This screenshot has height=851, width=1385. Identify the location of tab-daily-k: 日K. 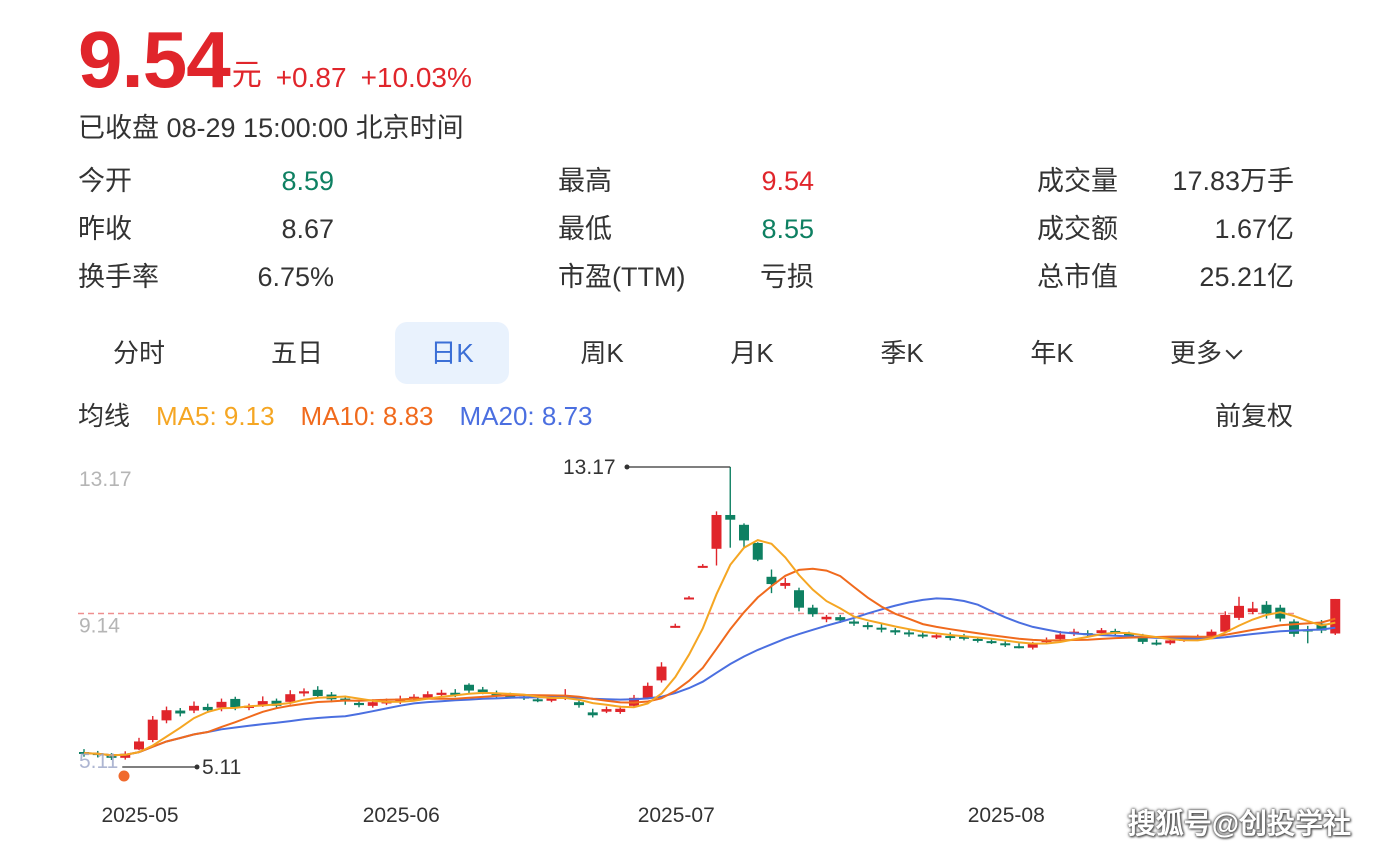
(452, 353).